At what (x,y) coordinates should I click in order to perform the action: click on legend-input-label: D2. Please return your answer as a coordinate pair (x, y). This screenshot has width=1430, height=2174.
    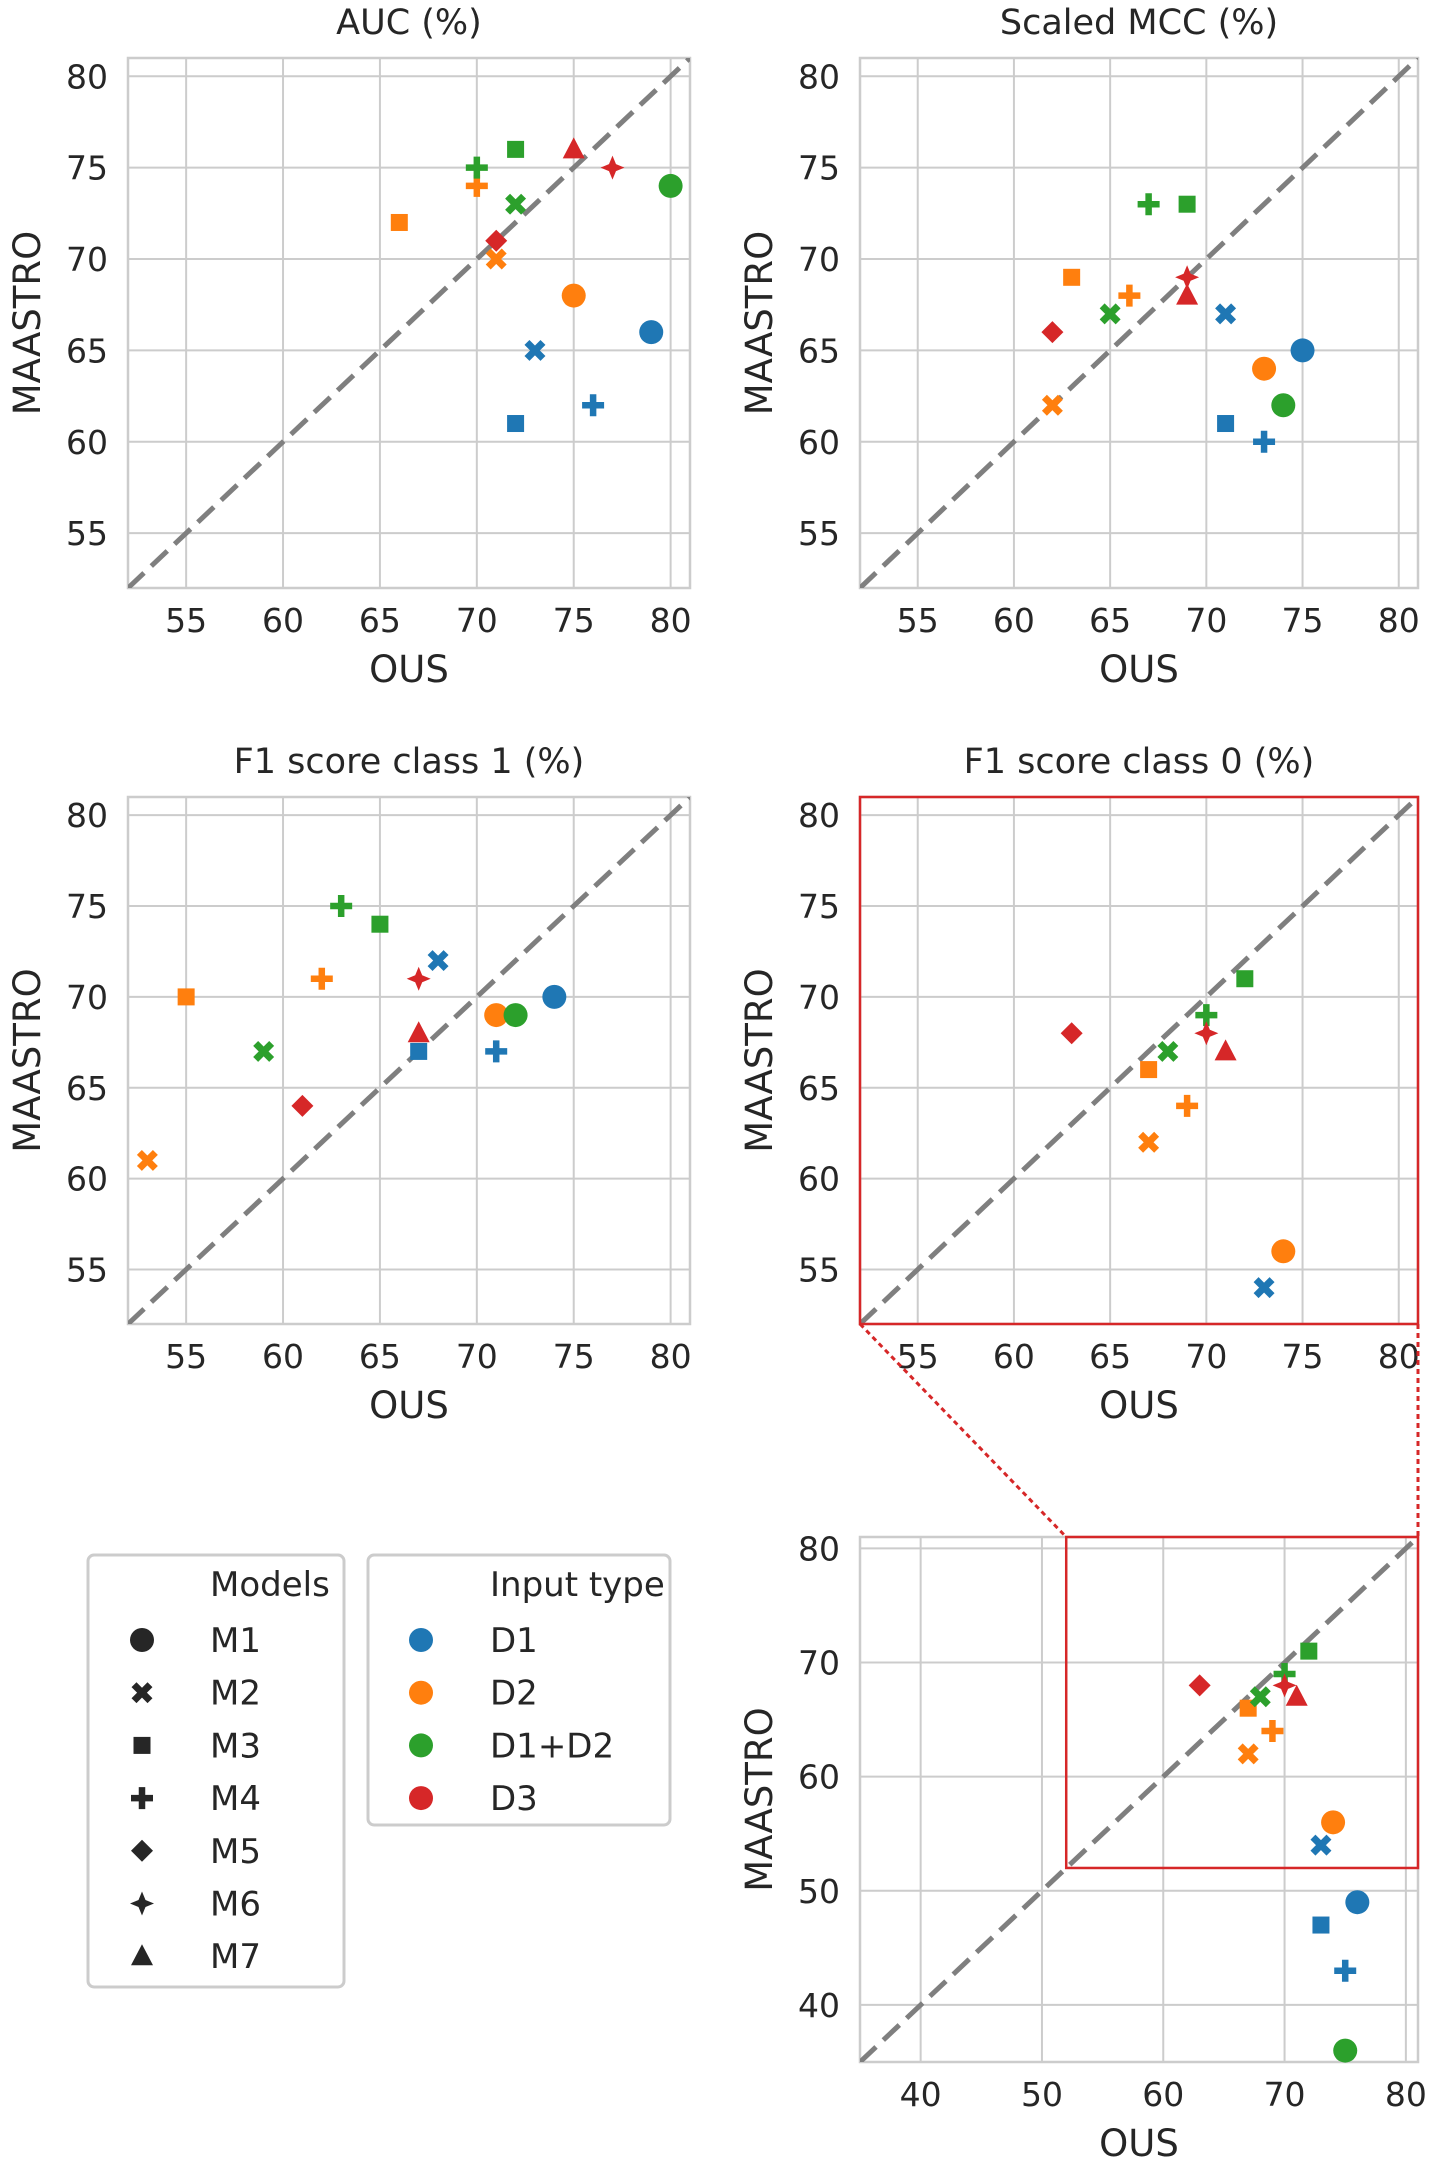
    Looking at the image, I should click on (514, 1694).